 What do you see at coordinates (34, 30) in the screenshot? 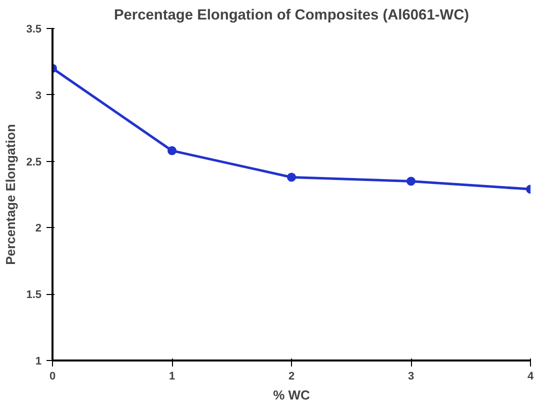
I see `y-tick-label: 3.5` at bounding box center [34, 30].